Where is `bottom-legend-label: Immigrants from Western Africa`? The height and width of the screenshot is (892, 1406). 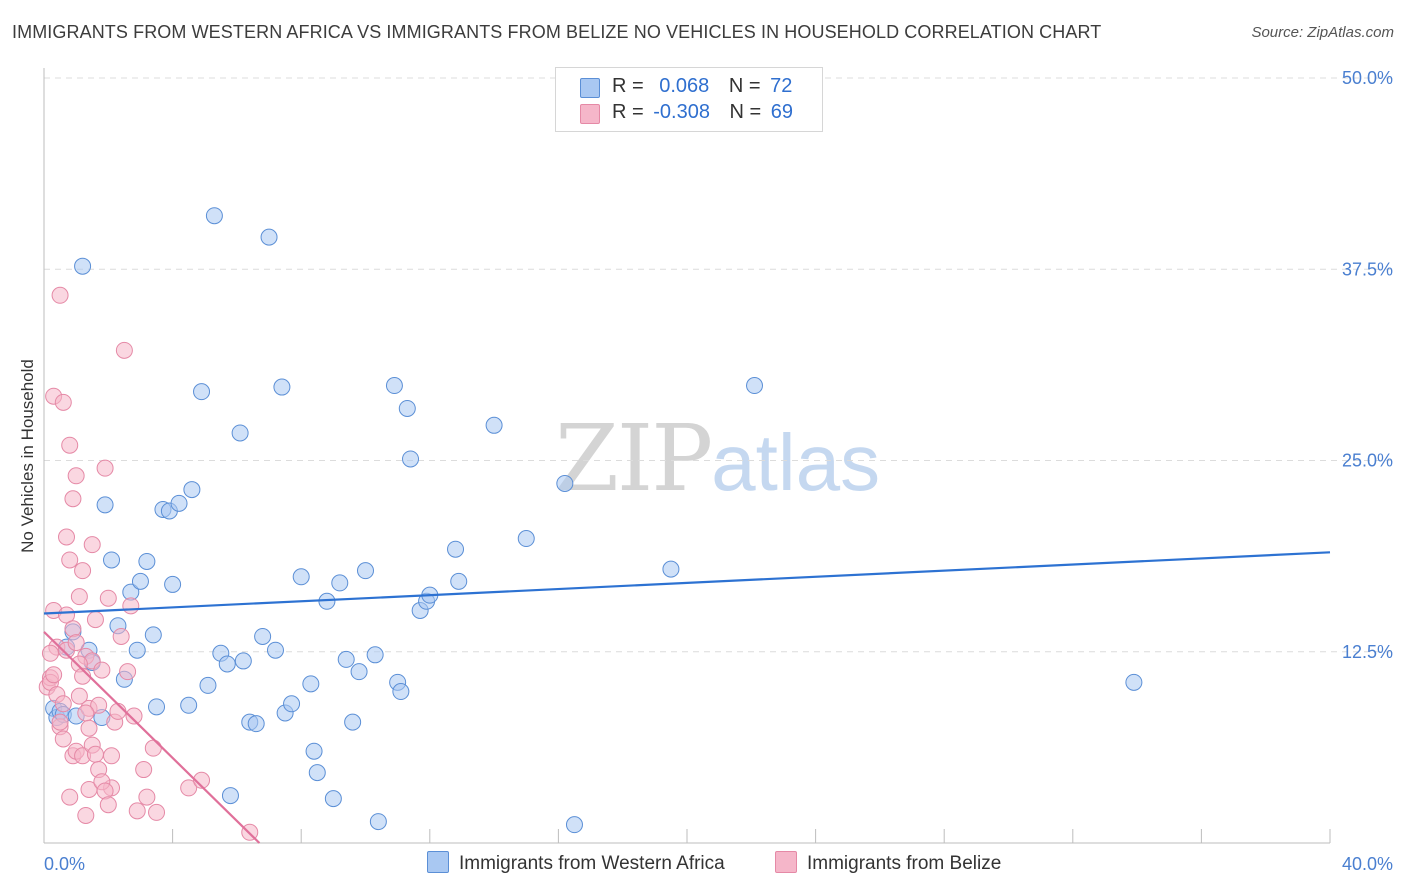 bottom-legend-label: Immigrants from Western Africa is located at coordinates (592, 863).